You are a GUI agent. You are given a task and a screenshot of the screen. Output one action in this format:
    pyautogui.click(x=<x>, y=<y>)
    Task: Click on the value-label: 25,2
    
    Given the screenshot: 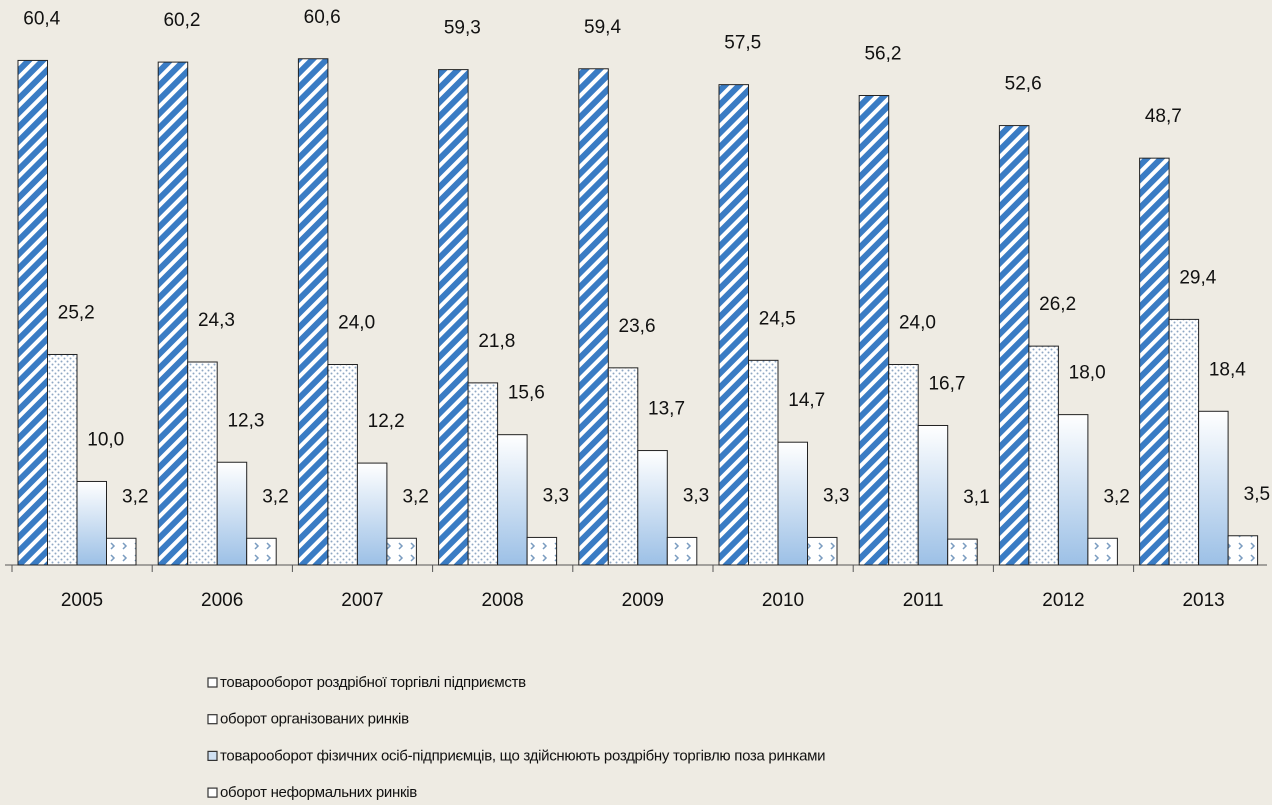 What is the action you would take?
    pyautogui.click(x=76, y=312)
    